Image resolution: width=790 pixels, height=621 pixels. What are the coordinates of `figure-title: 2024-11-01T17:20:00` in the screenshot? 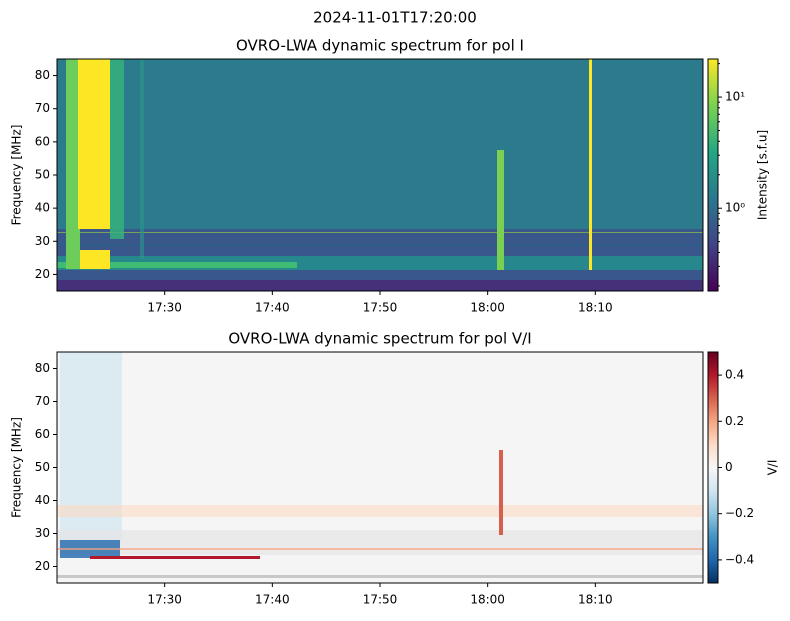 It's located at (395, 18).